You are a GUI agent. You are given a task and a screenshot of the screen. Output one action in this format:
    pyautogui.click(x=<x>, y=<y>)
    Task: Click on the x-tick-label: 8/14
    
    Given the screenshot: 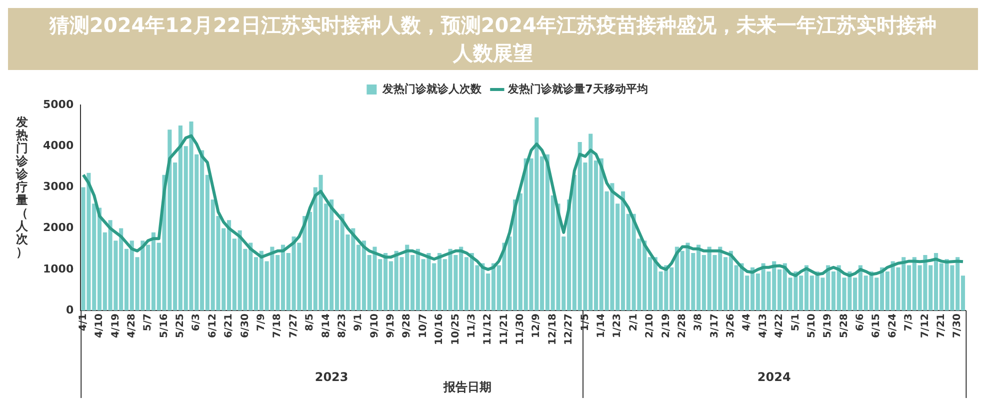 What is the action you would take?
    pyautogui.click(x=326, y=325)
    